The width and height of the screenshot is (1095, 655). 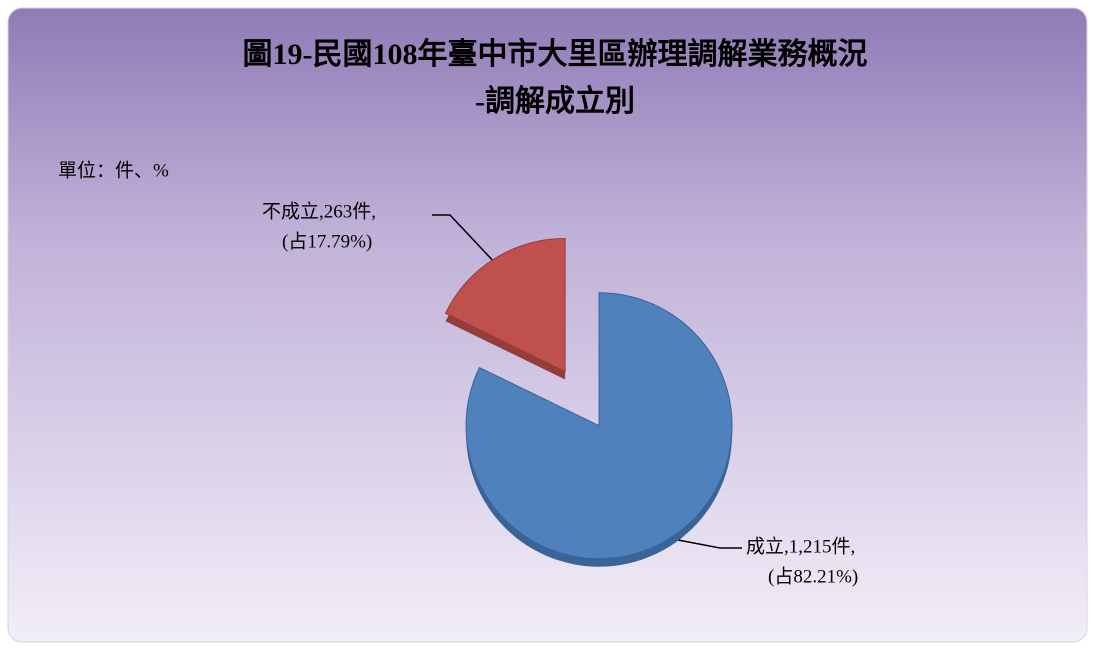 What do you see at coordinates (555, 101) in the screenshot?
I see `chart-title: -調解成立別` at bounding box center [555, 101].